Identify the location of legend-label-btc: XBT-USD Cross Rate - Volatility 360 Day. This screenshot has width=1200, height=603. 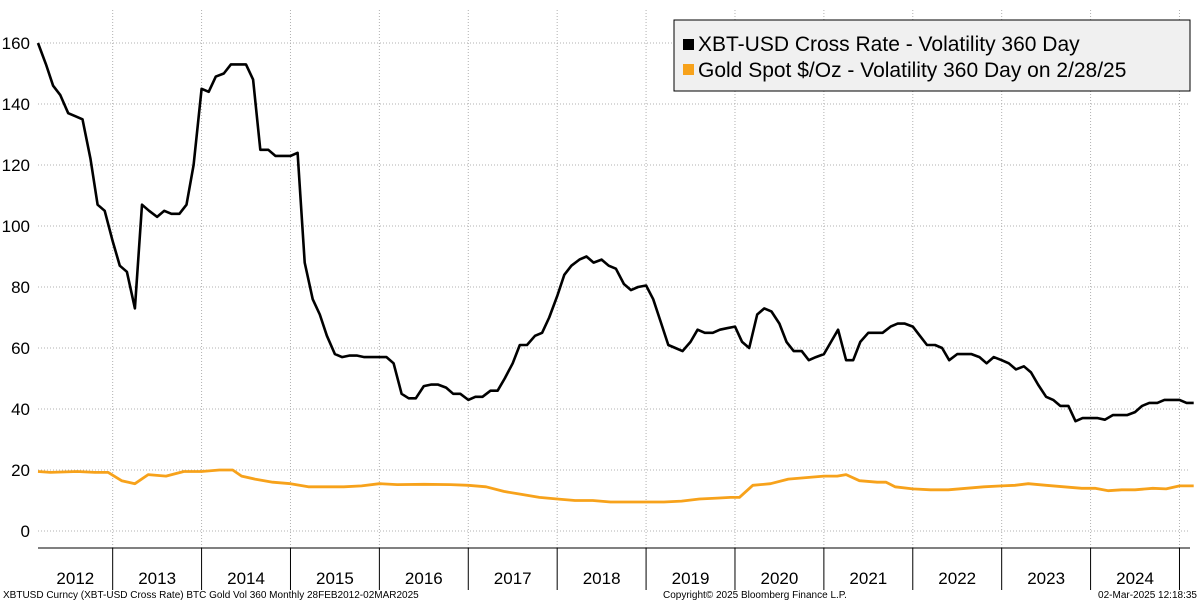
(889, 44).